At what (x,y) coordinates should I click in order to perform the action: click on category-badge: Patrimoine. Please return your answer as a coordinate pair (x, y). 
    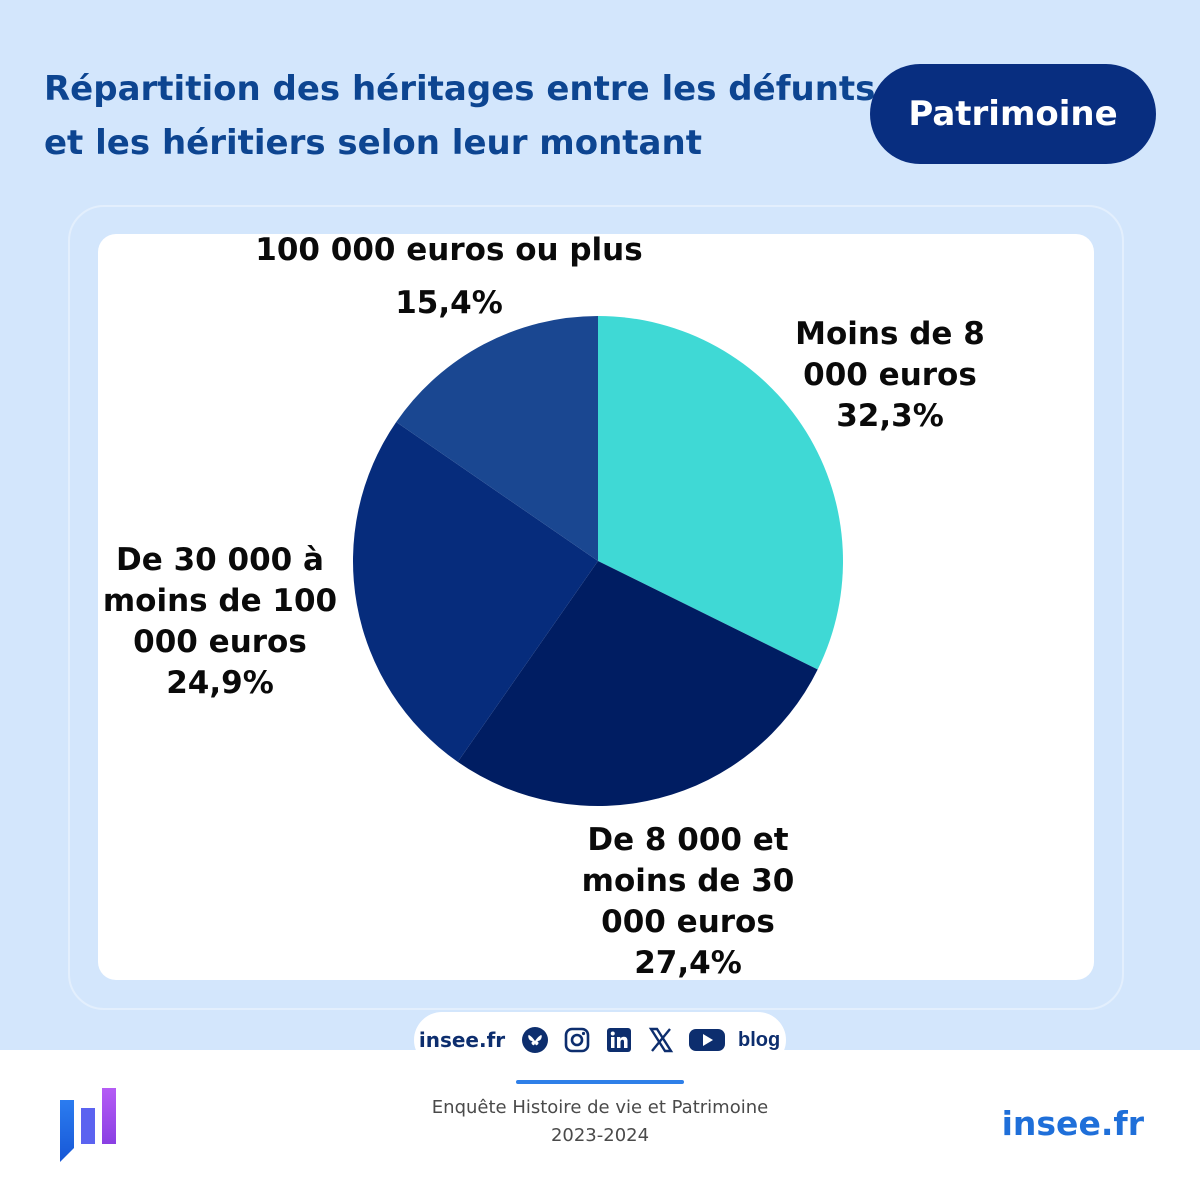
    Looking at the image, I should click on (1013, 114).